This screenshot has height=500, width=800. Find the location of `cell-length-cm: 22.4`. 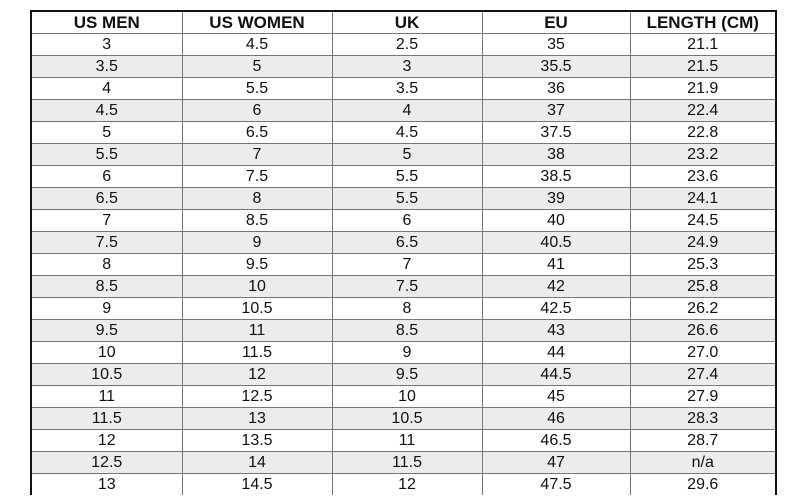

cell-length-cm: 22.4 is located at coordinates (702, 110).